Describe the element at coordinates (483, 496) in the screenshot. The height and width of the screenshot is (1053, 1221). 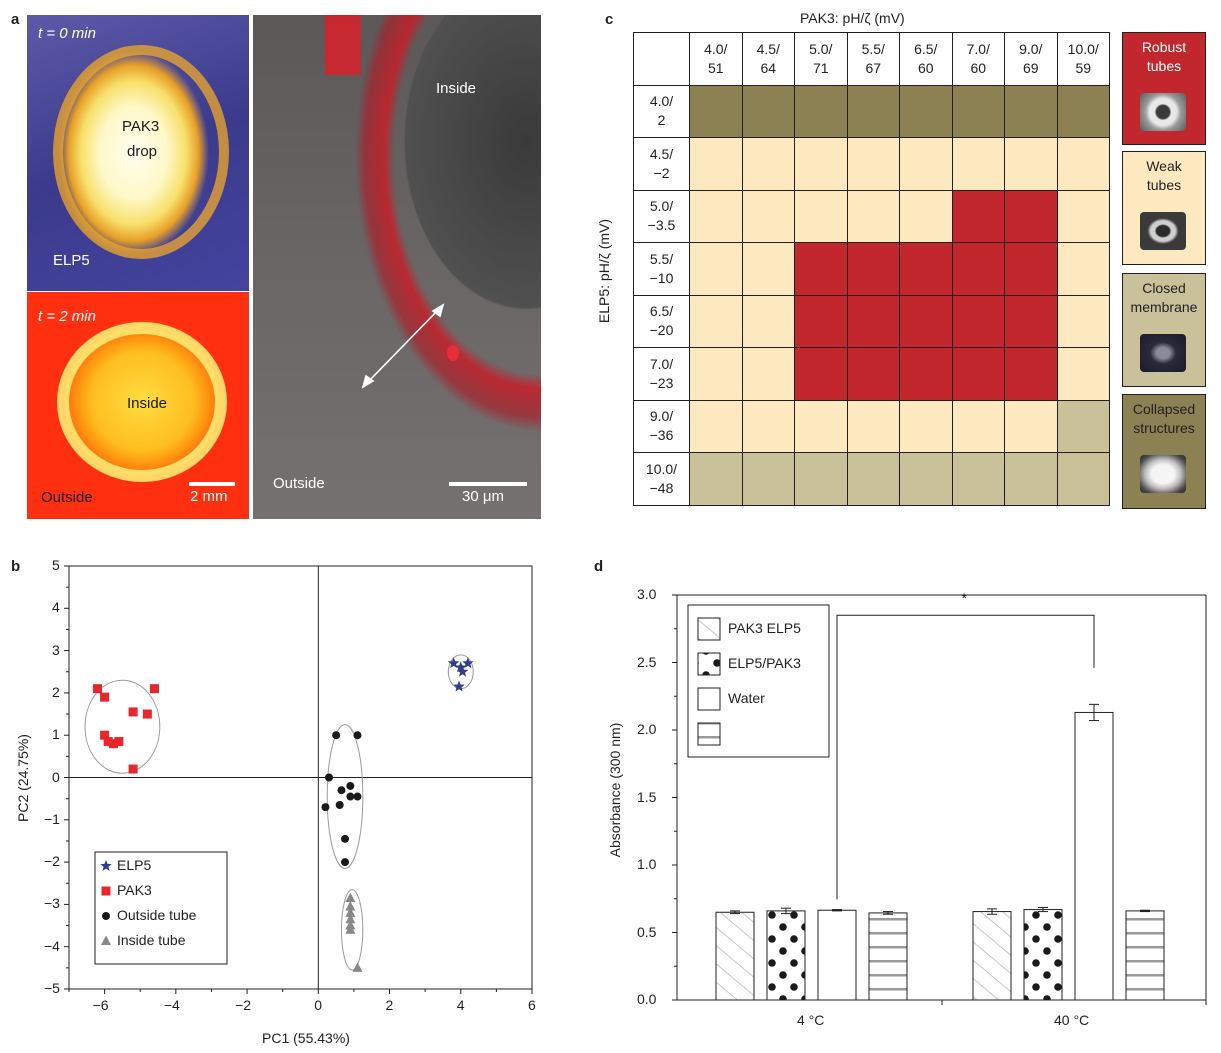
I see `scale-label-30um: 30 μm` at that location.